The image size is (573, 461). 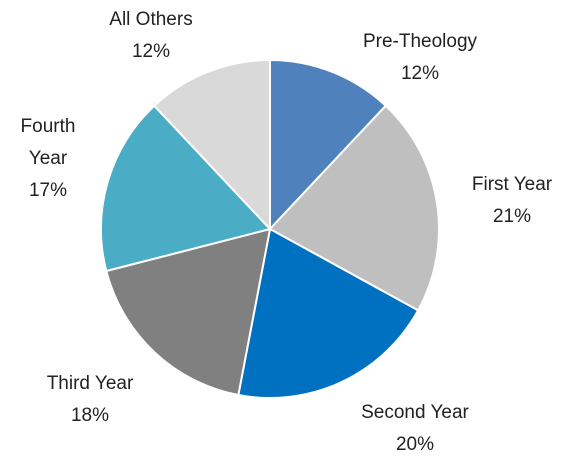 I want to click on slice-label: All Others 12%, so click(x=150, y=36).